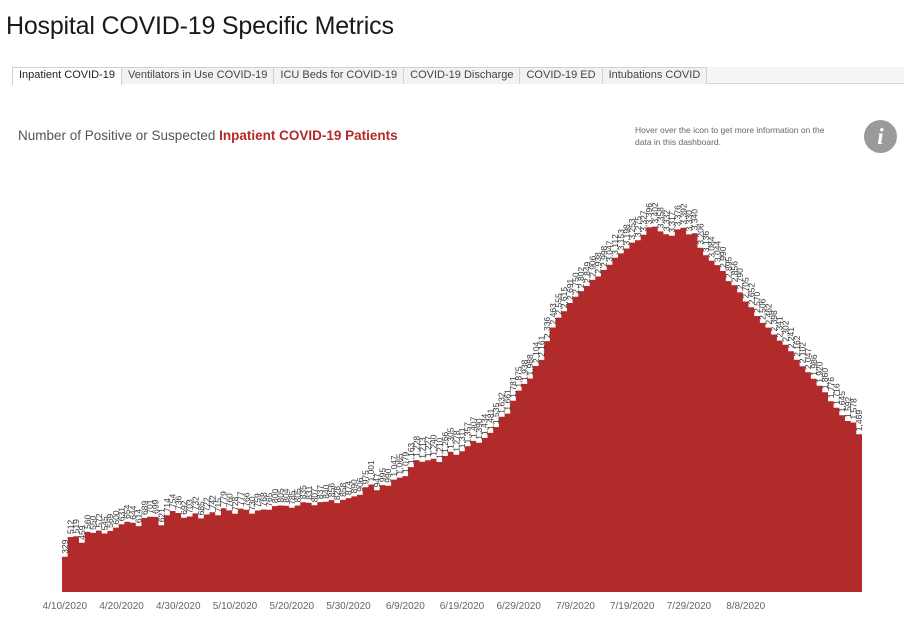 Image resolution: width=904 pixels, height=628 pixels. I want to click on tab-intubations: Intubations COVID, so click(654, 75).